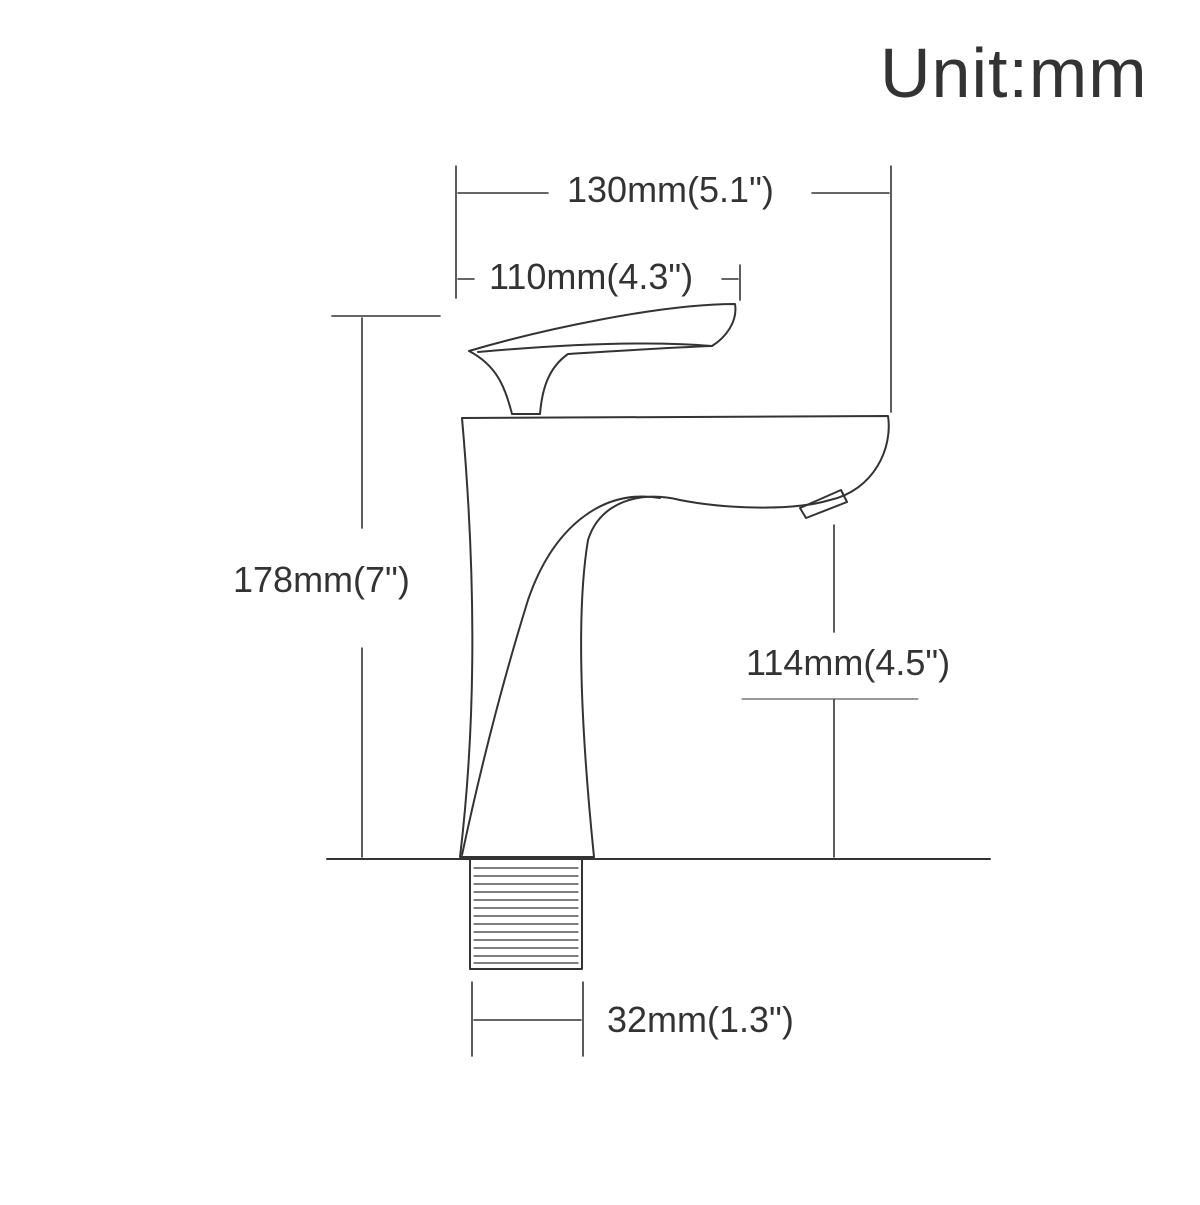  What do you see at coordinates (830, 691) in the screenshot?
I see `dim-114-lines` at bounding box center [830, 691].